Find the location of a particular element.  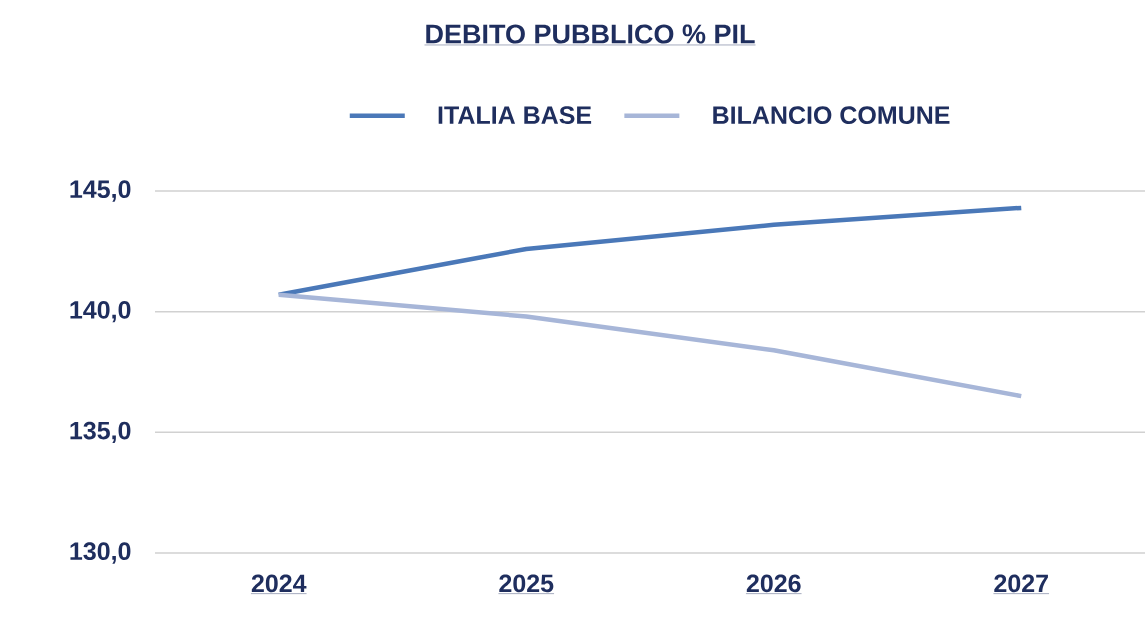

x-tick-label: 2027 is located at coordinates (1021, 583).